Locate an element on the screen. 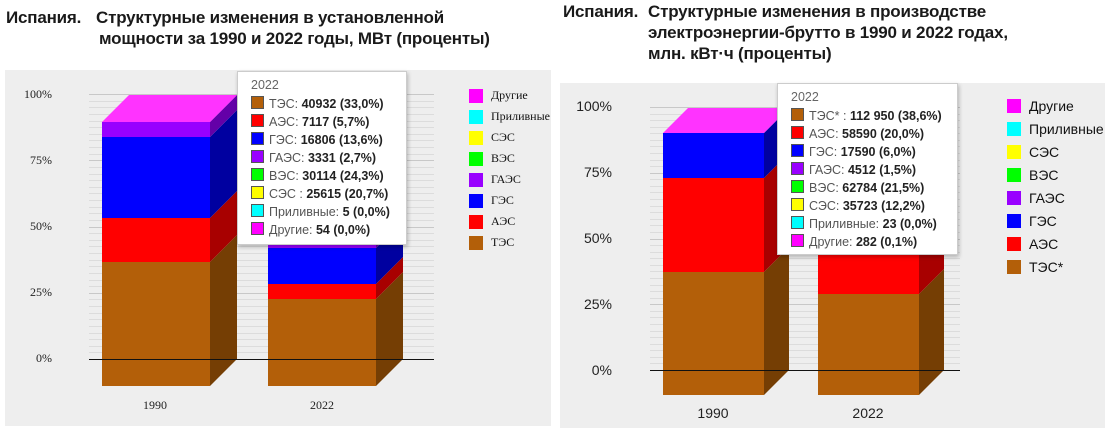 The height and width of the screenshot is (428, 1110). left-title-line1: Структурные изменения в установленной is located at coordinates (270, 17).